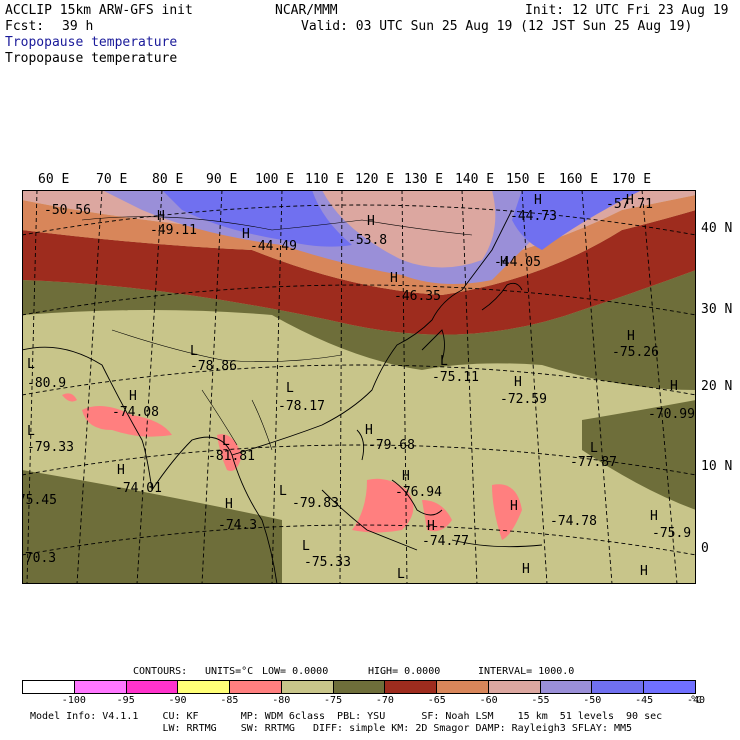  Describe the element at coordinates (46, 383) in the screenshot. I see `extremum-value: -80.9` at that location.